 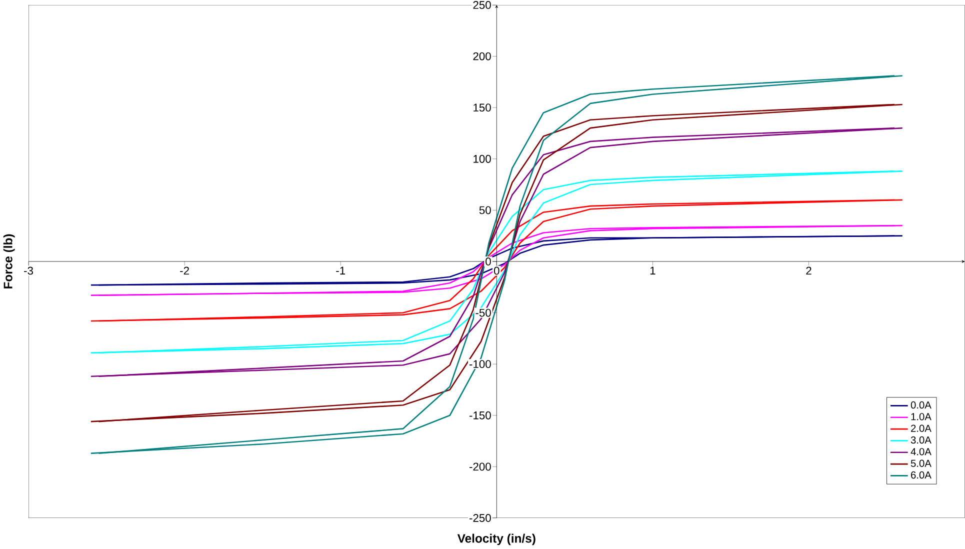 What do you see at coordinates (482, 56) in the screenshot?
I see `y-tick-label: 200` at bounding box center [482, 56].